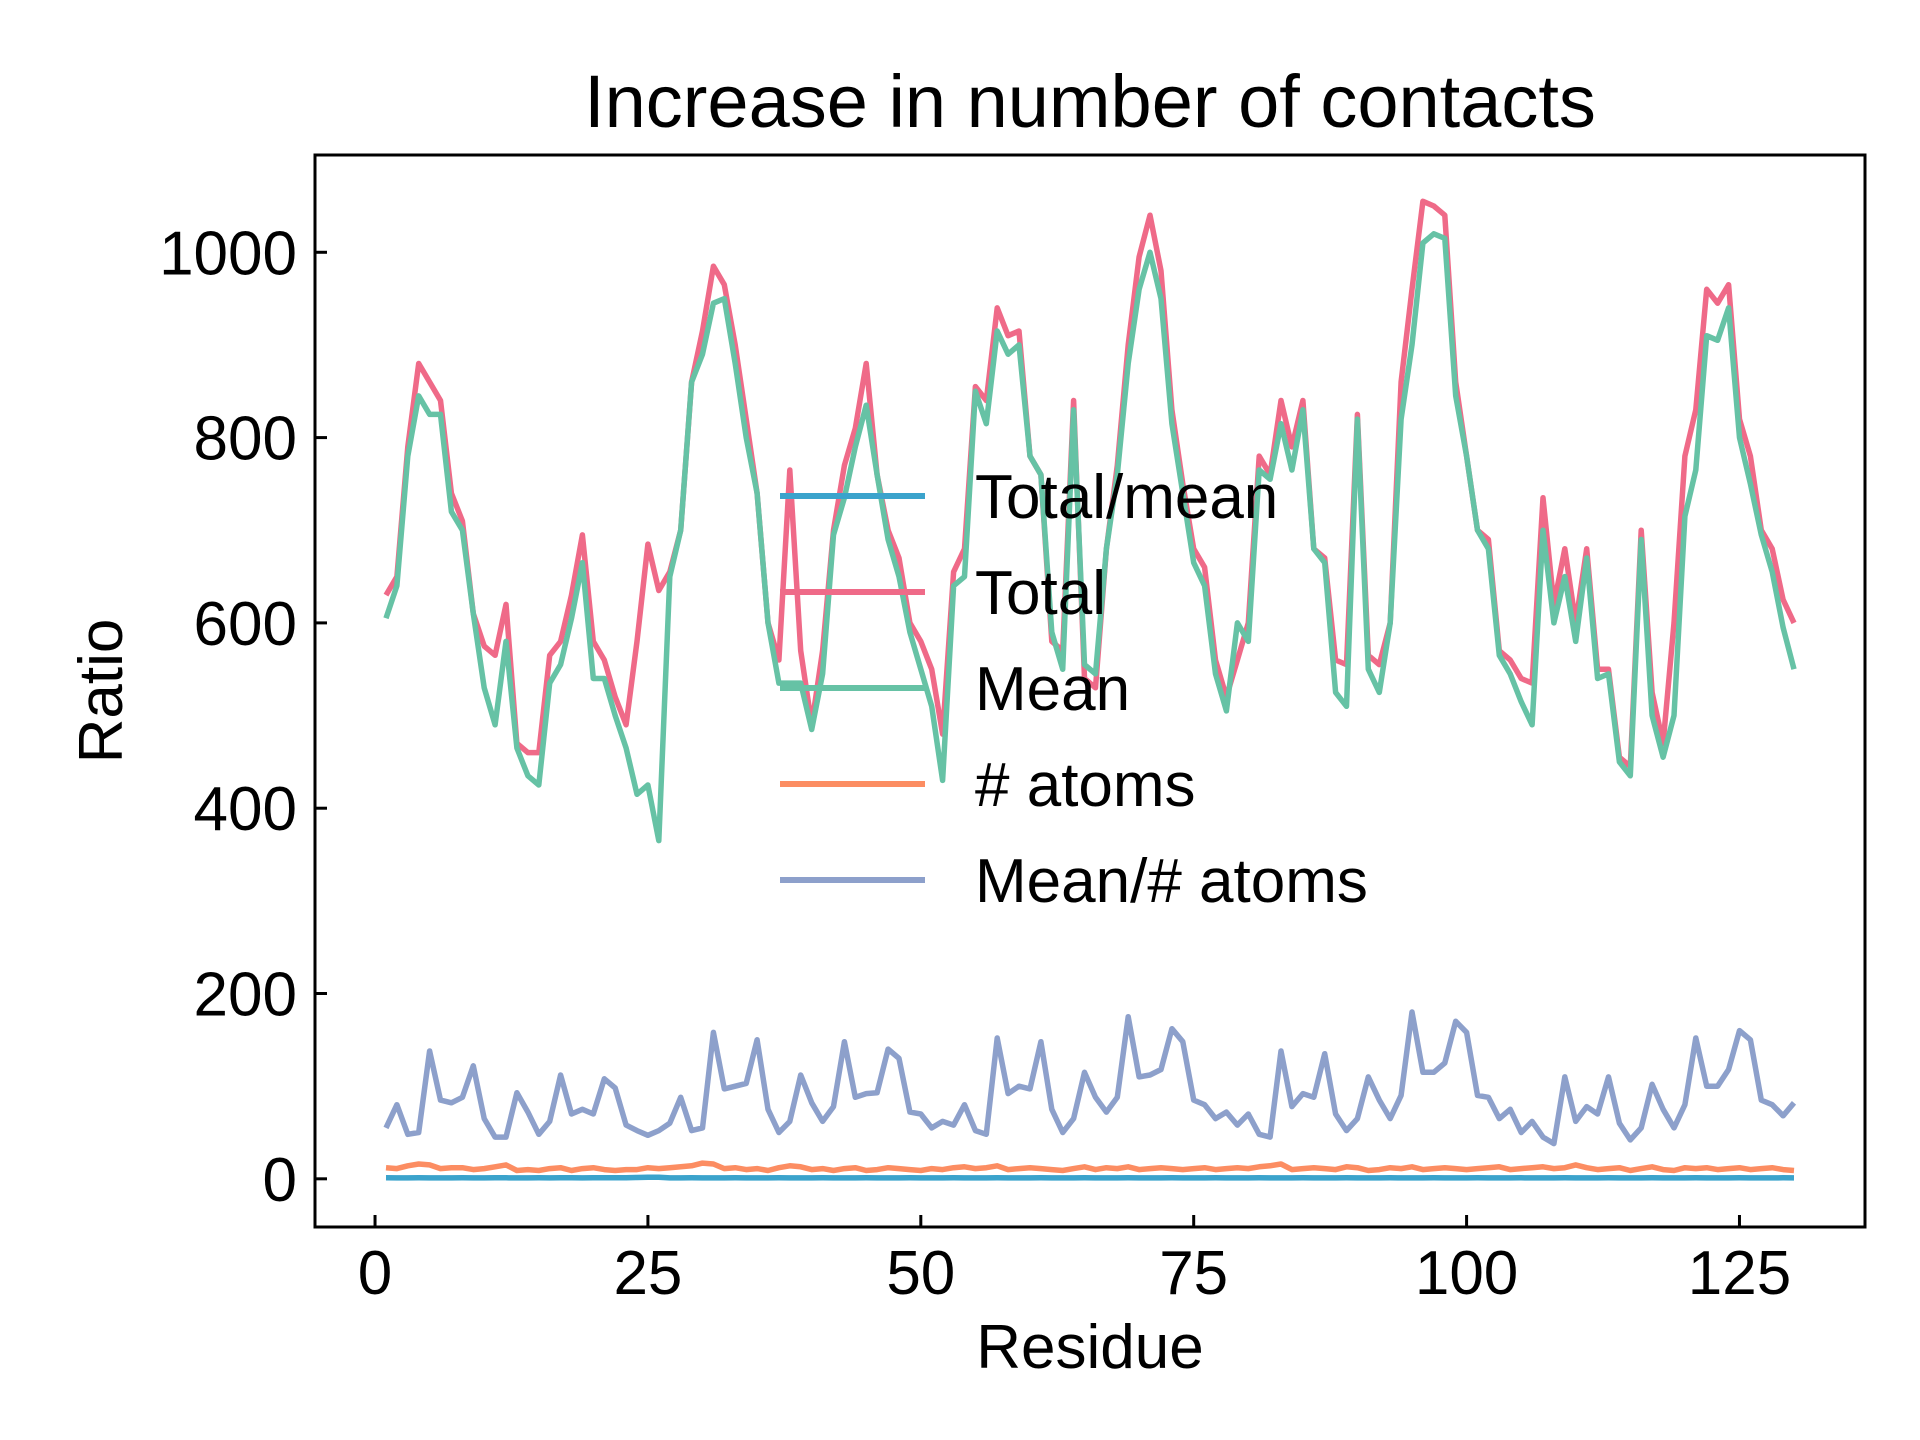 The image size is (1920, 1440). Describe the element at coordinates (228, 253) in the screenshot. I see `y-tick-label: 1000` at that location.